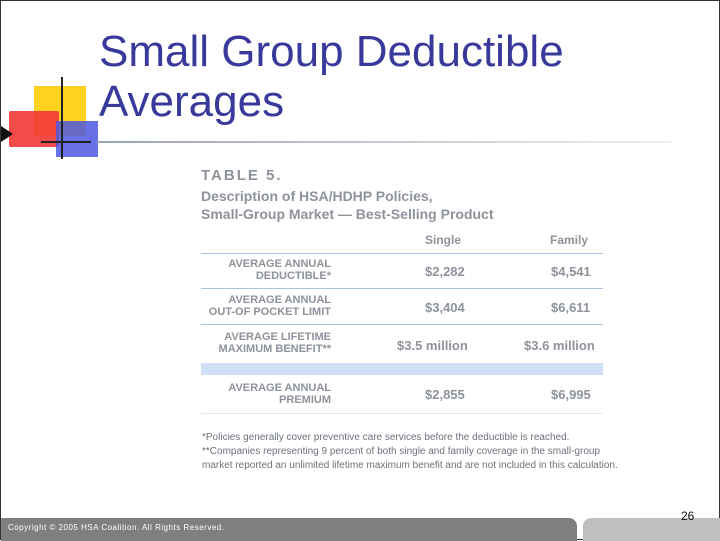  Describe the element at coordinates (559, 345) in the screenshot. I see `cell-lifetime-family: $3.6 million` at that location.